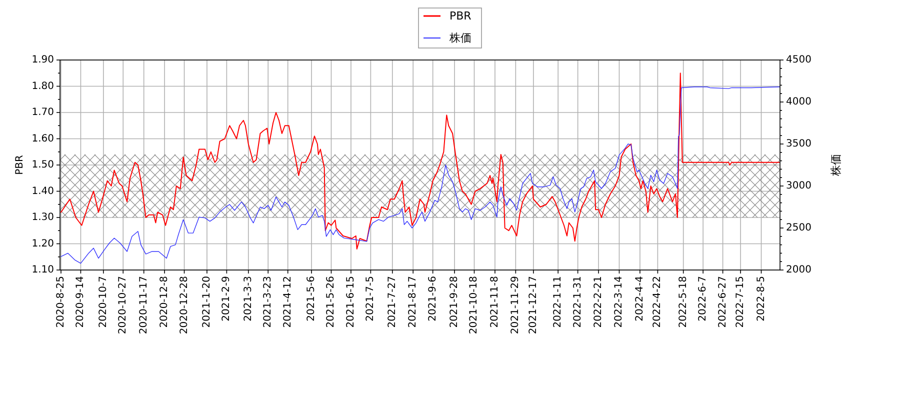 Image resolution: width=900 pixels, height=400 pixels. I want to click on y-tick-label: 1.60, so click(43, 138).